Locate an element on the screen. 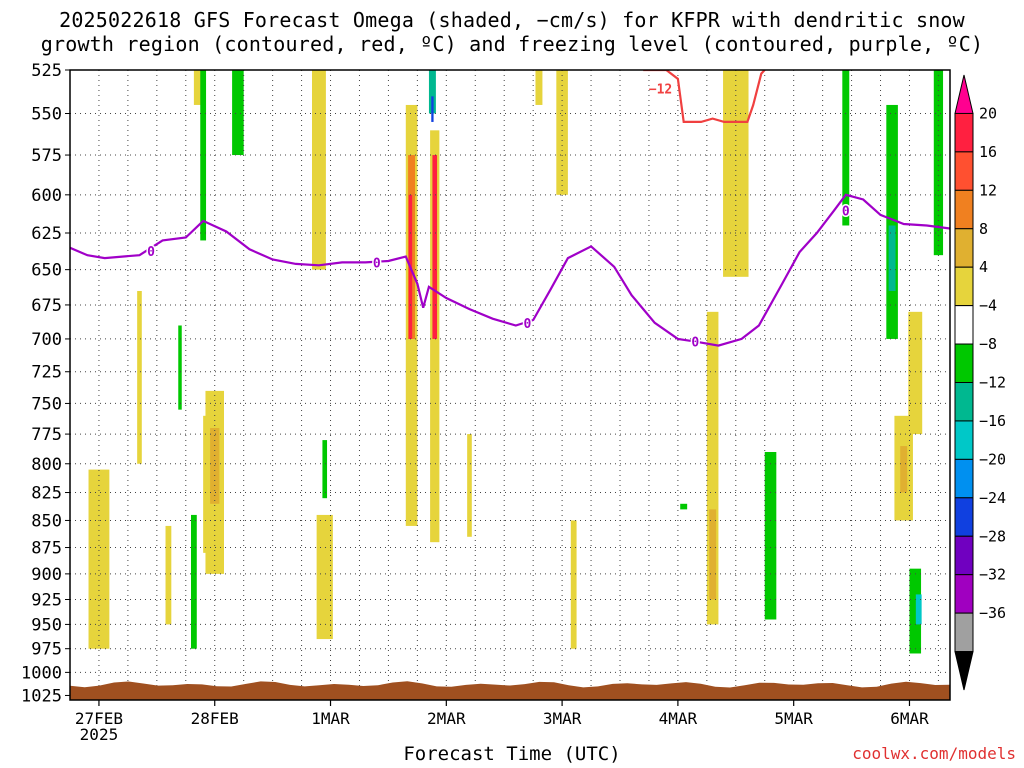 Image resolution: width=1024 pixels, height=768 pixels. y-tick-label: 725 is located at coordinates (46, 373).